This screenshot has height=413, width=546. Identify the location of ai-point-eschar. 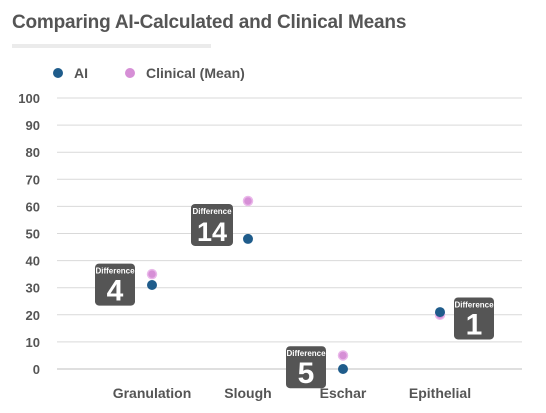
(343, 369).